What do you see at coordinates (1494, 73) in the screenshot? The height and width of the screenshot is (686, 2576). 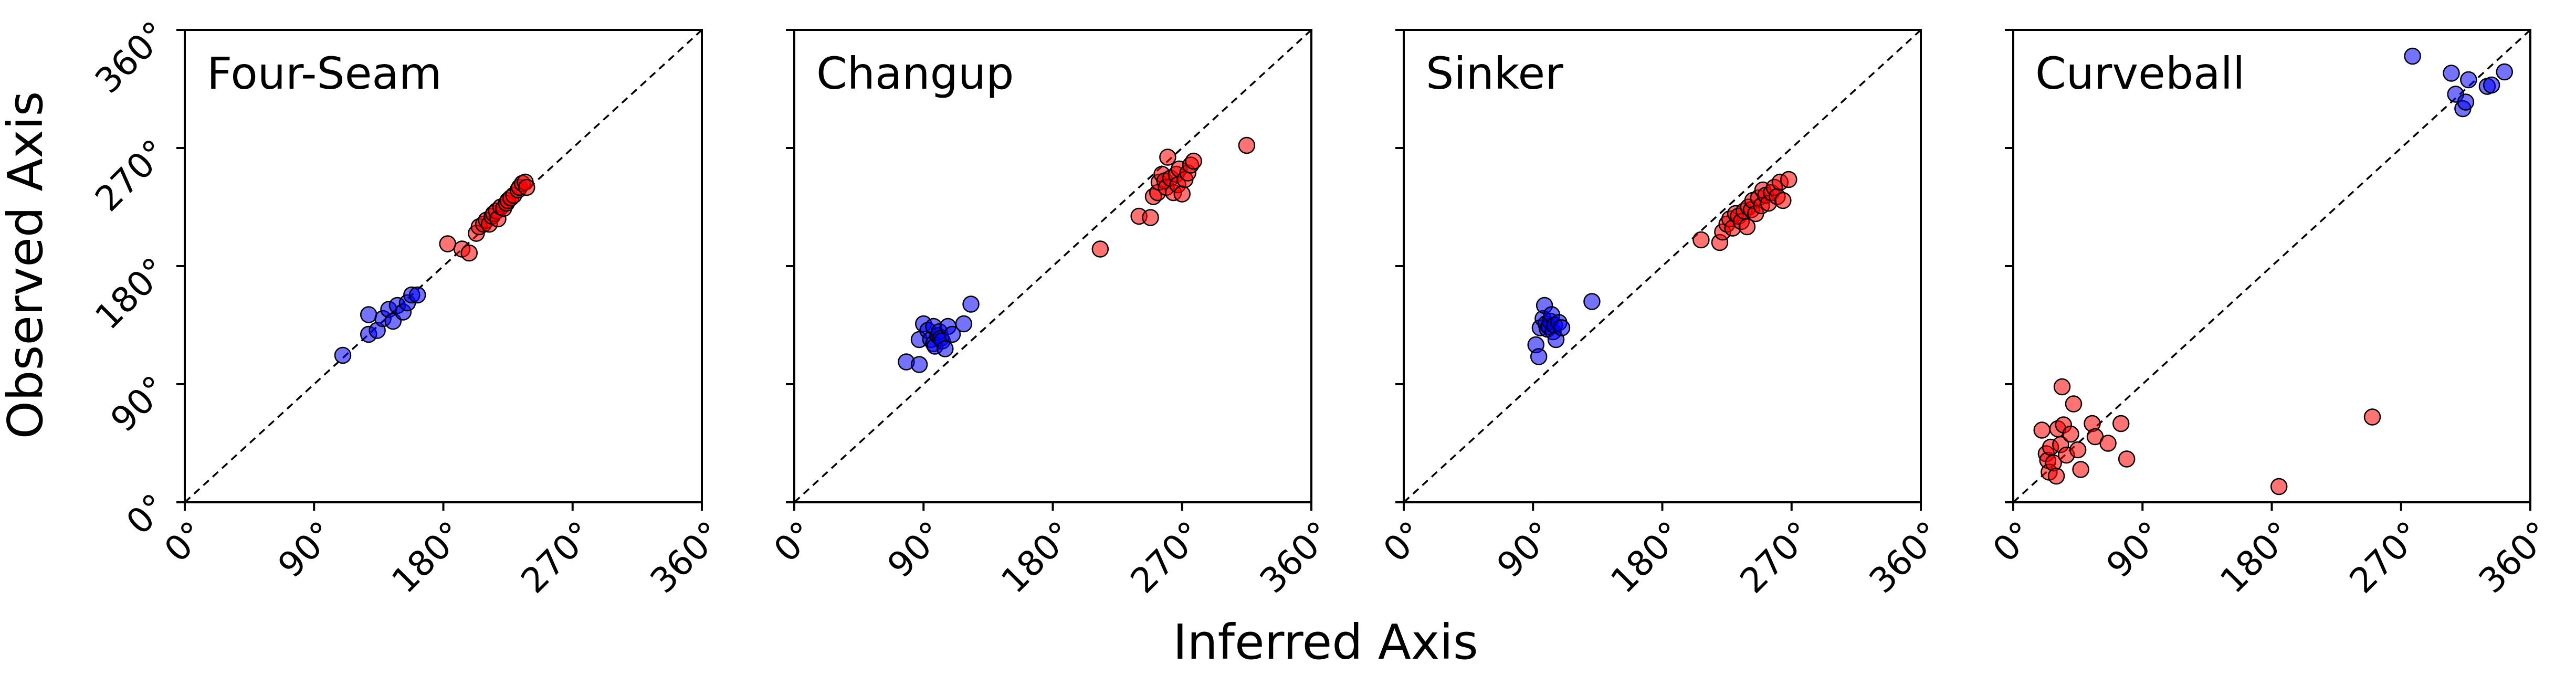 I see `panel-title: Sinker` at bounding box center [1494, 73].